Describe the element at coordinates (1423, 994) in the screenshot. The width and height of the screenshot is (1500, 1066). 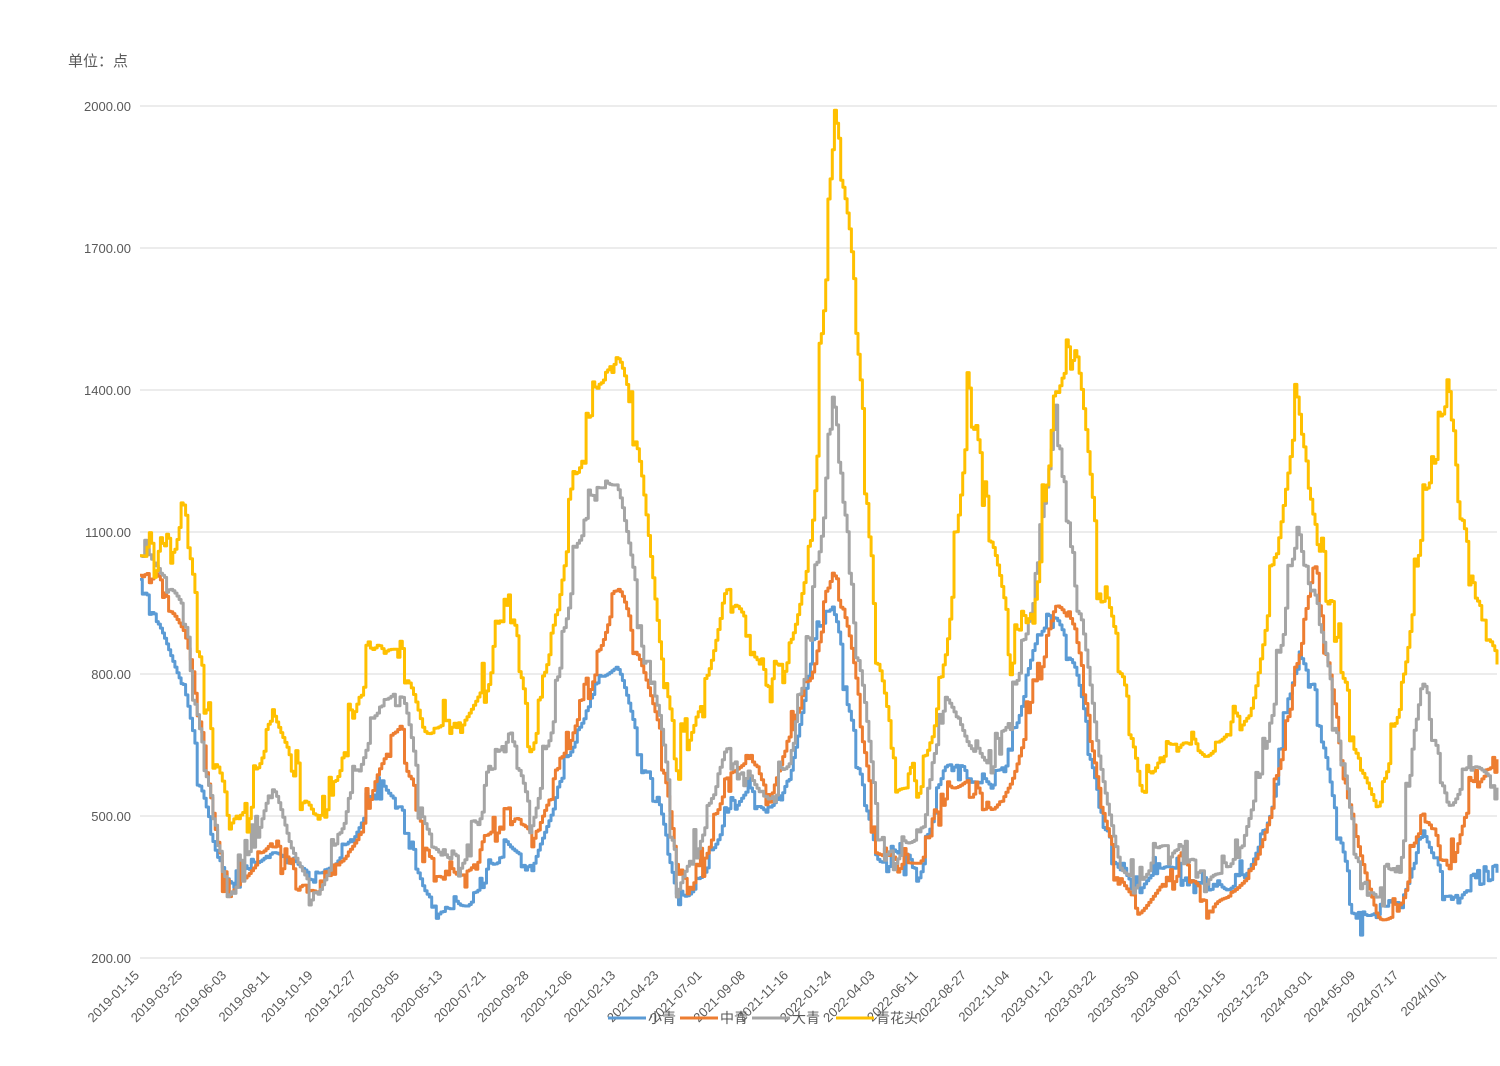
I see `x-tick-label: 2024/10/1` at that location.